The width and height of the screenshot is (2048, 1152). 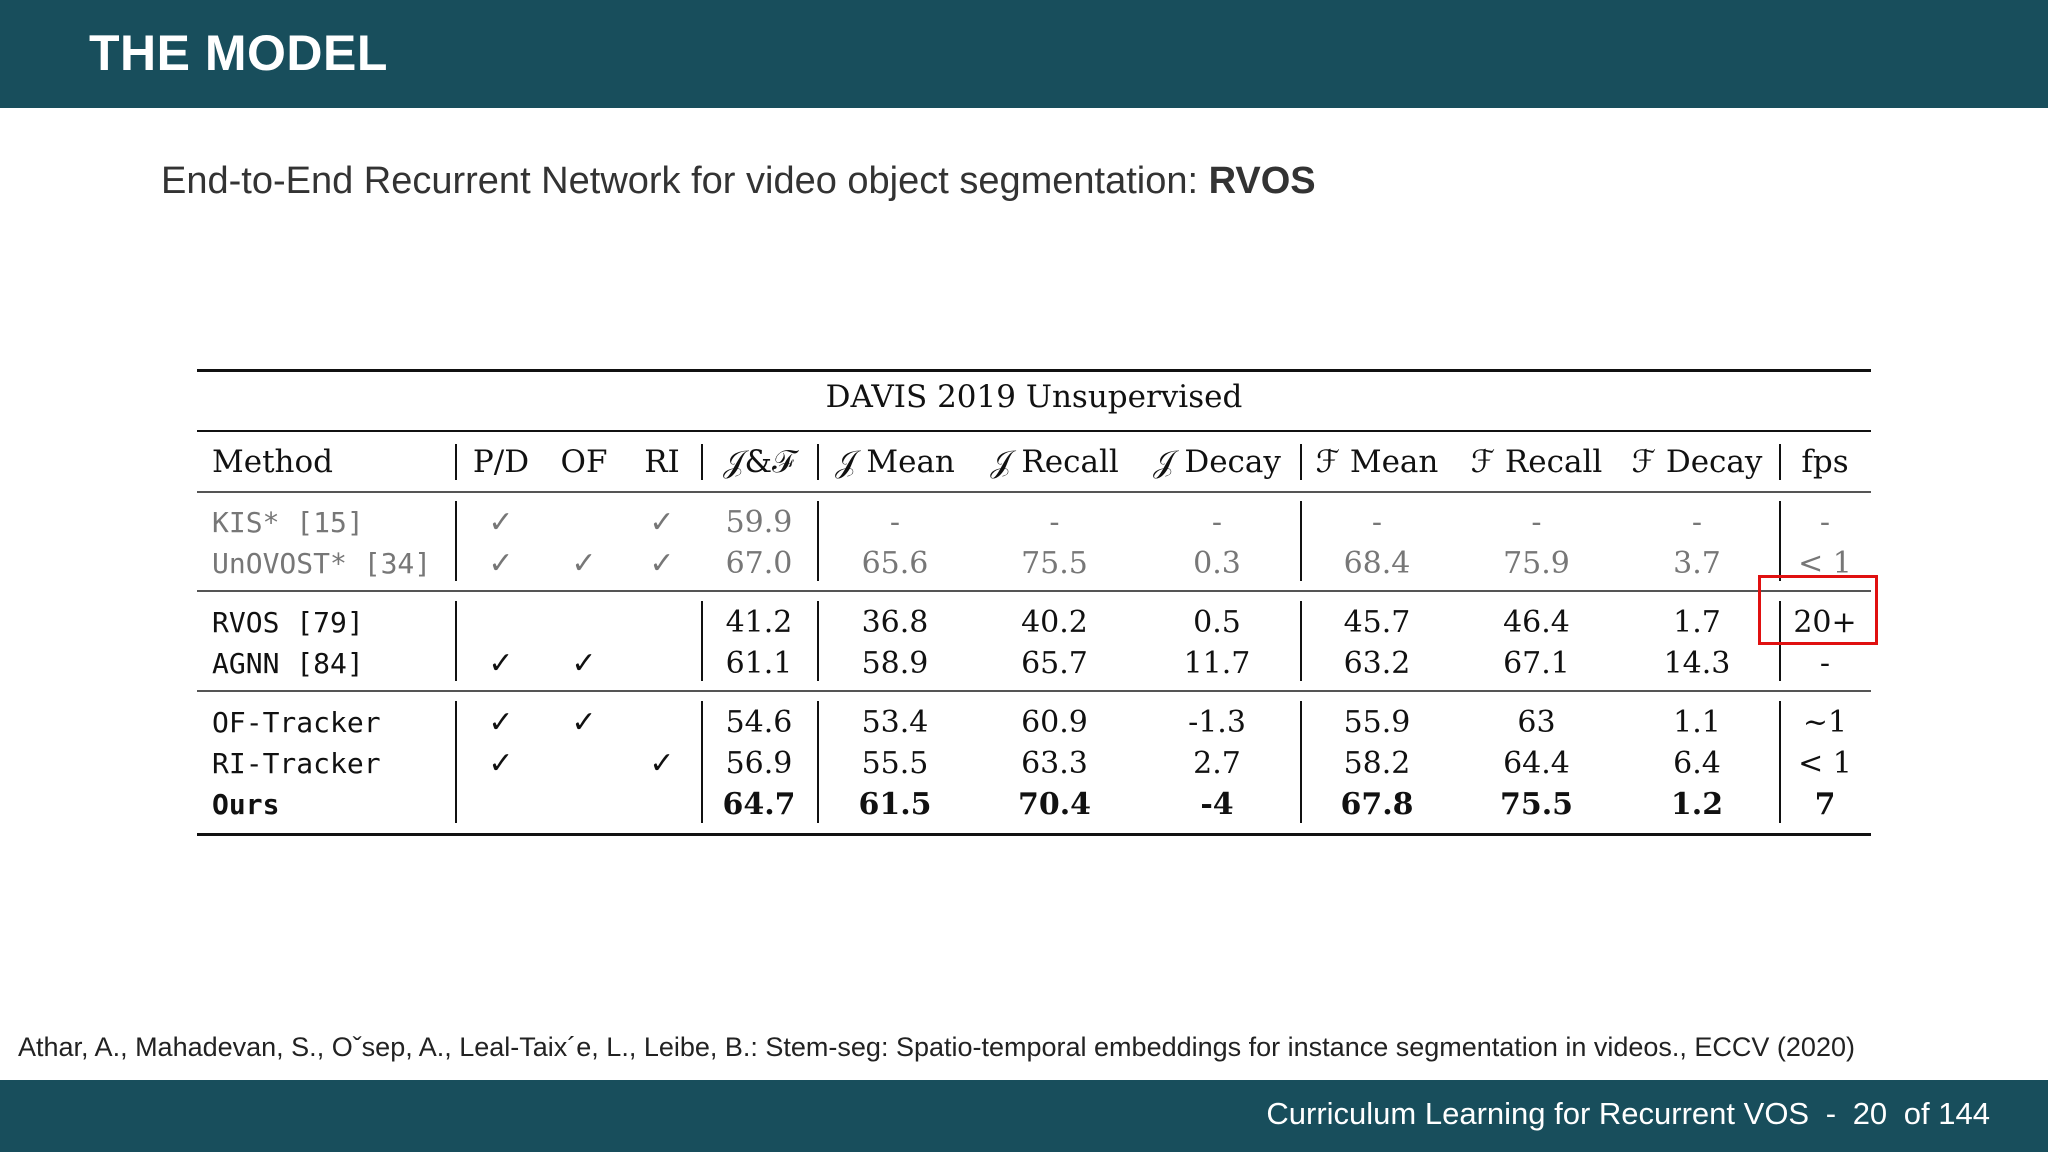 I want to click on cell-jf: 54.6, so click(x=759, y=722).